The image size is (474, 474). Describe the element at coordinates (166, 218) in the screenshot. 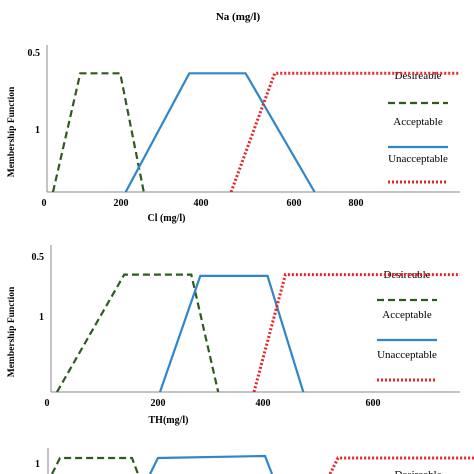

I see `x-axis-label: Cl (mg/l)` at that location.